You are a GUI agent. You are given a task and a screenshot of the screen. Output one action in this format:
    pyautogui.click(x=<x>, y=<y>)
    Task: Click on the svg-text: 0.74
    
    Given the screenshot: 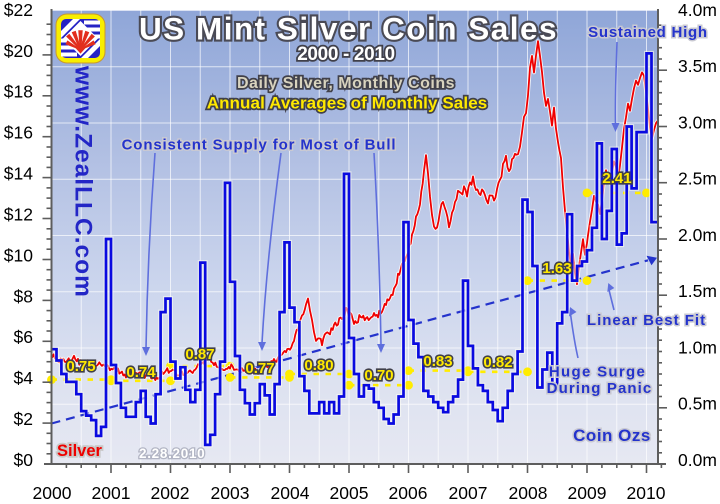 What is the action you would take?
    pyautogui.click(x=141, y=372)
    